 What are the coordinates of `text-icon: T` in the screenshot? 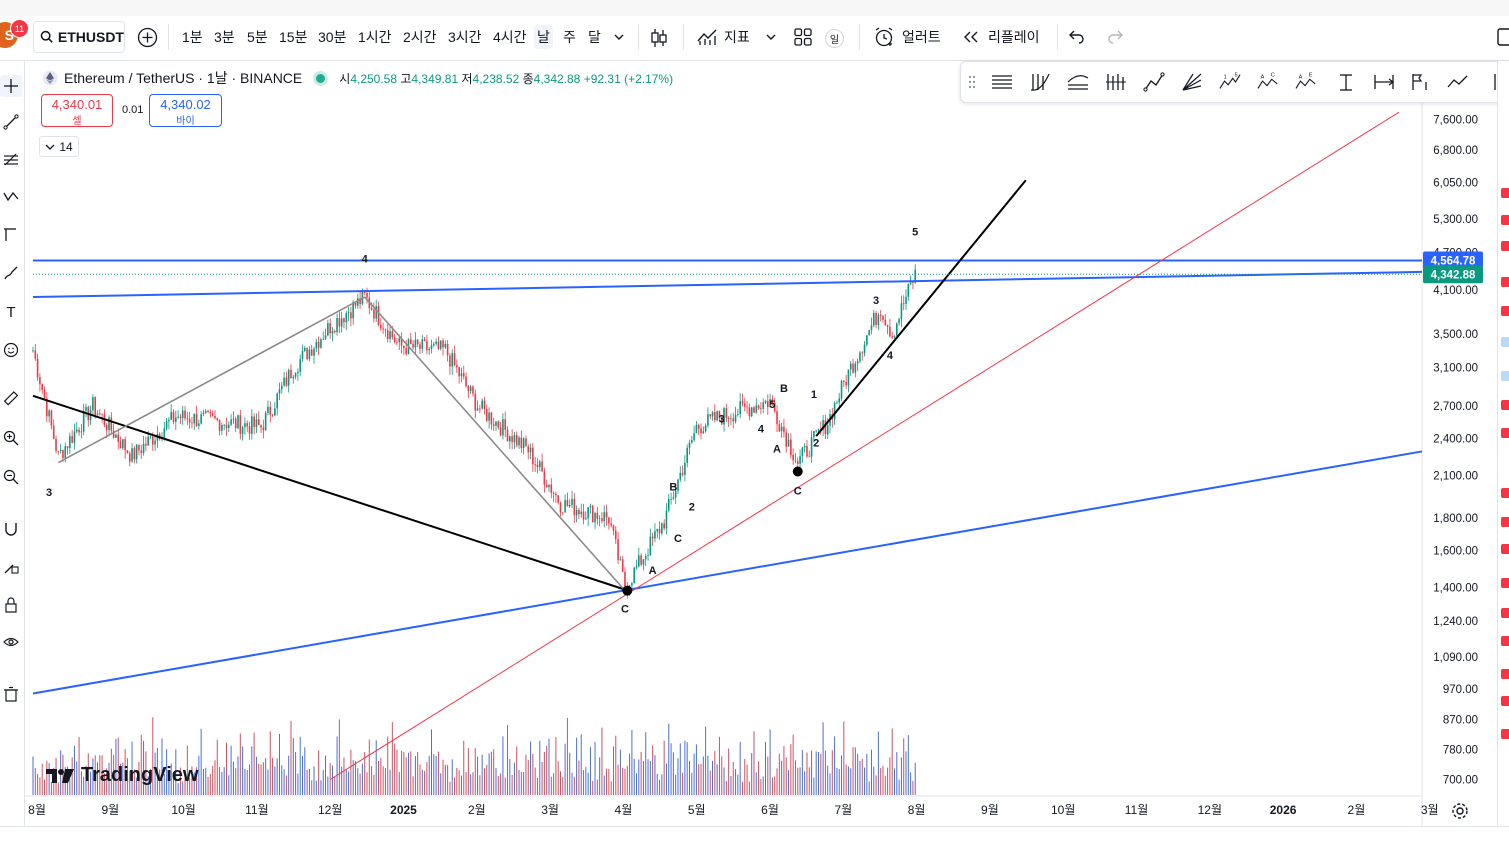 It's located at (11, 312).